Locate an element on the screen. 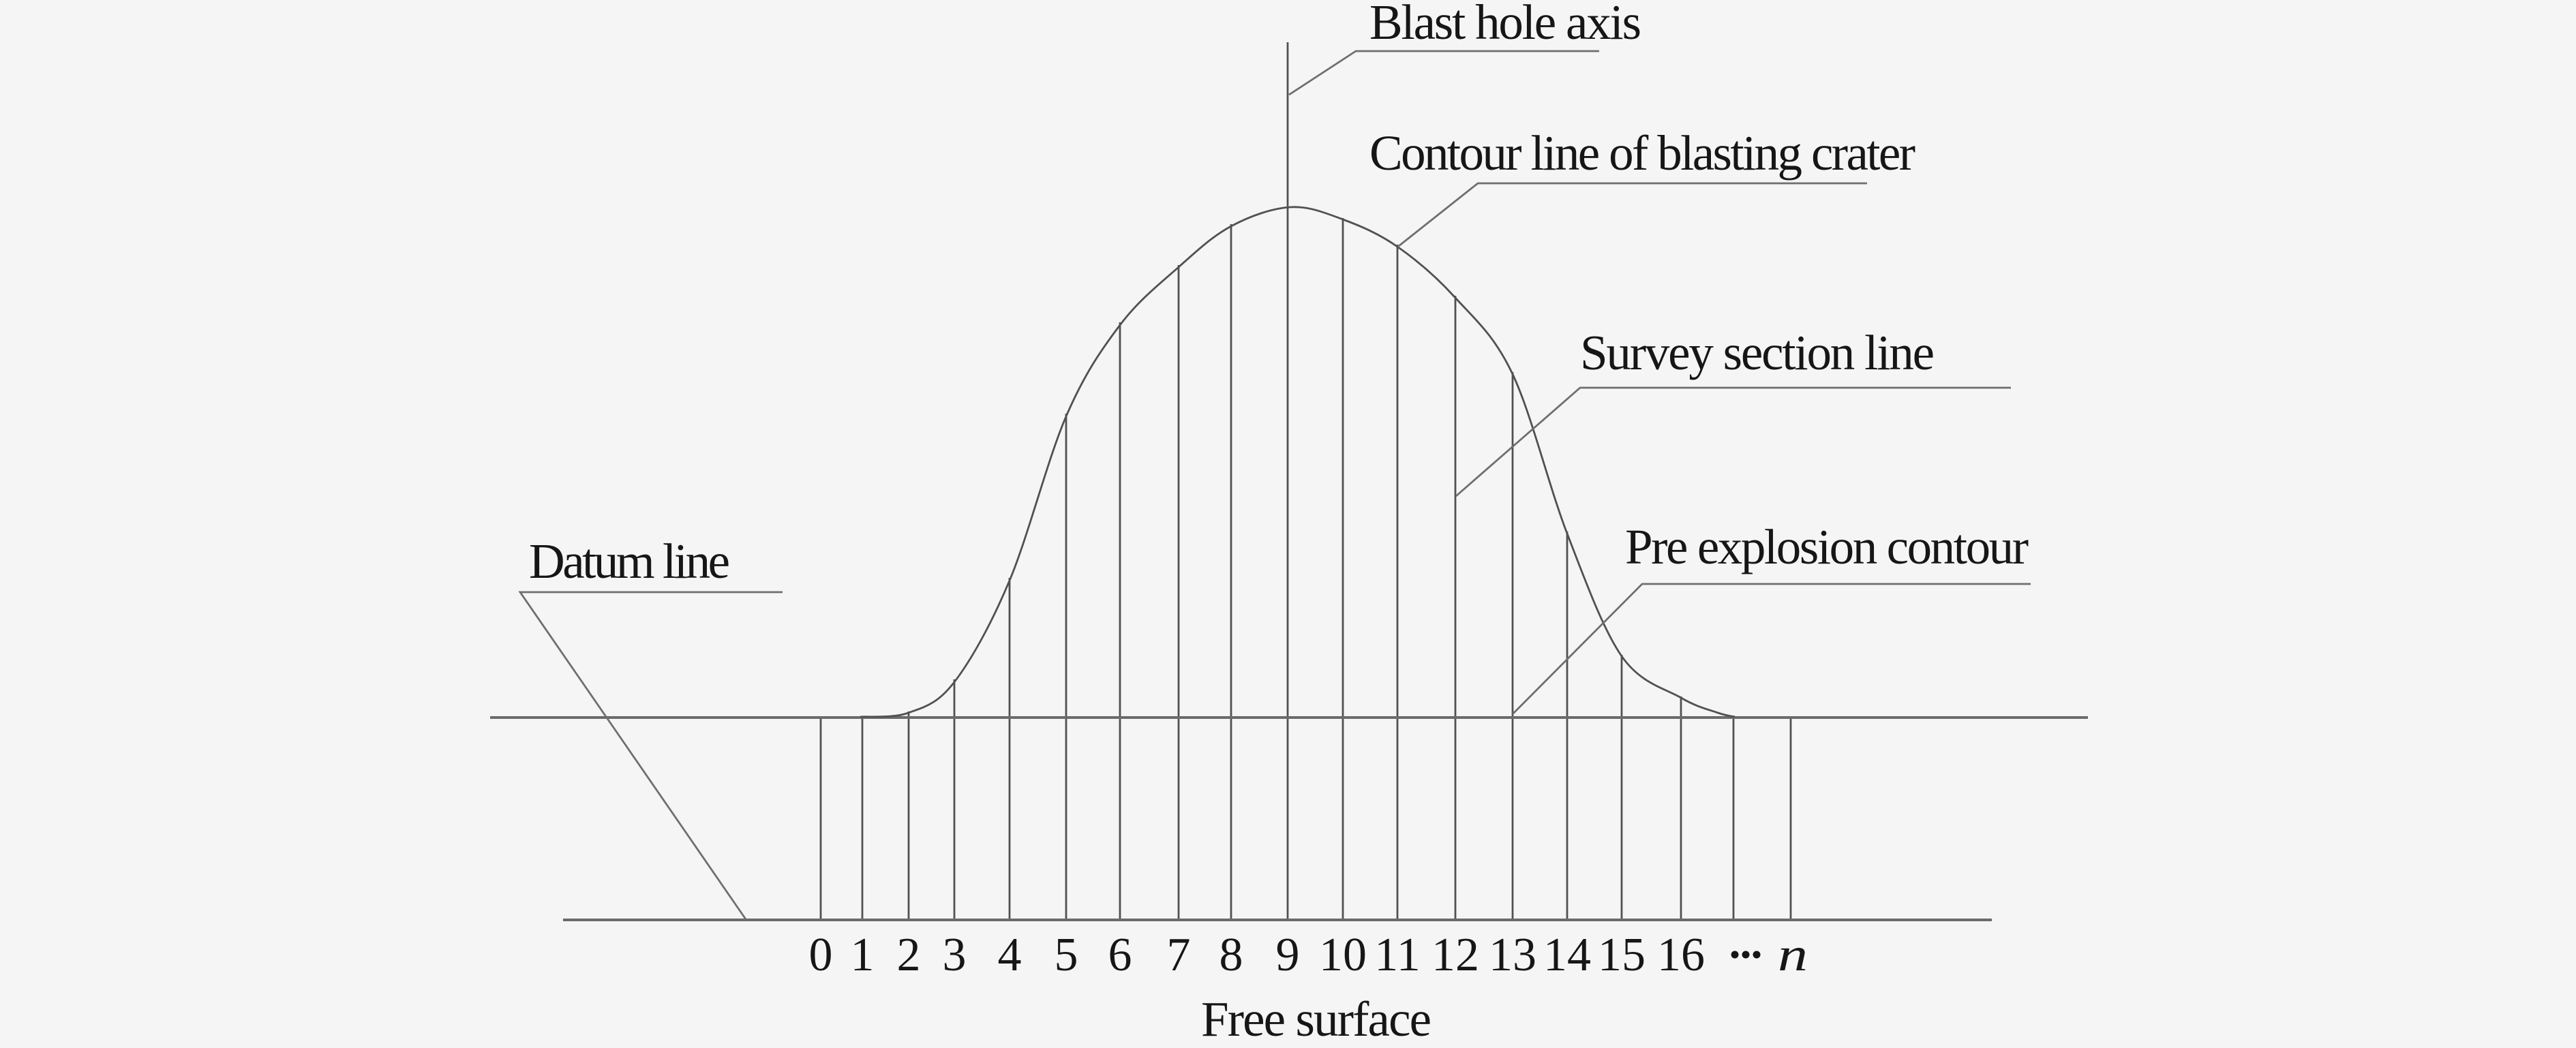 Image resolution: width=2576 pixels, height=1048 pixels. svg-text: Blast hole axis is located at coordinates (1505, 25).